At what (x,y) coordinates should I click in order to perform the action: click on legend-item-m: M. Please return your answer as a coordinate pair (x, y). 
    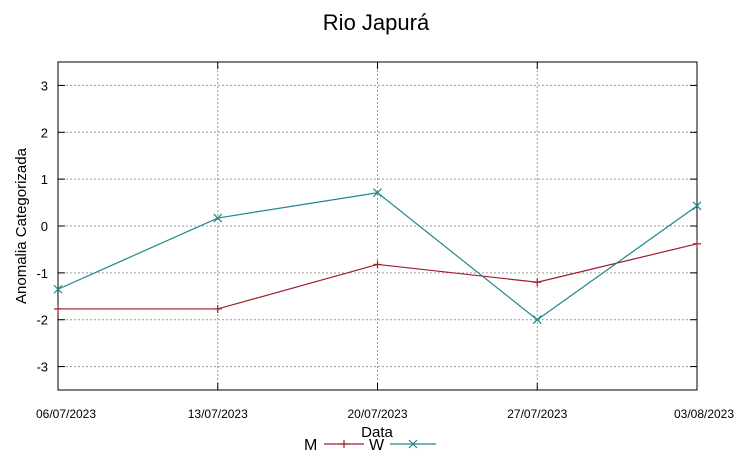
    Looking at the image, I should click on (334, 445).